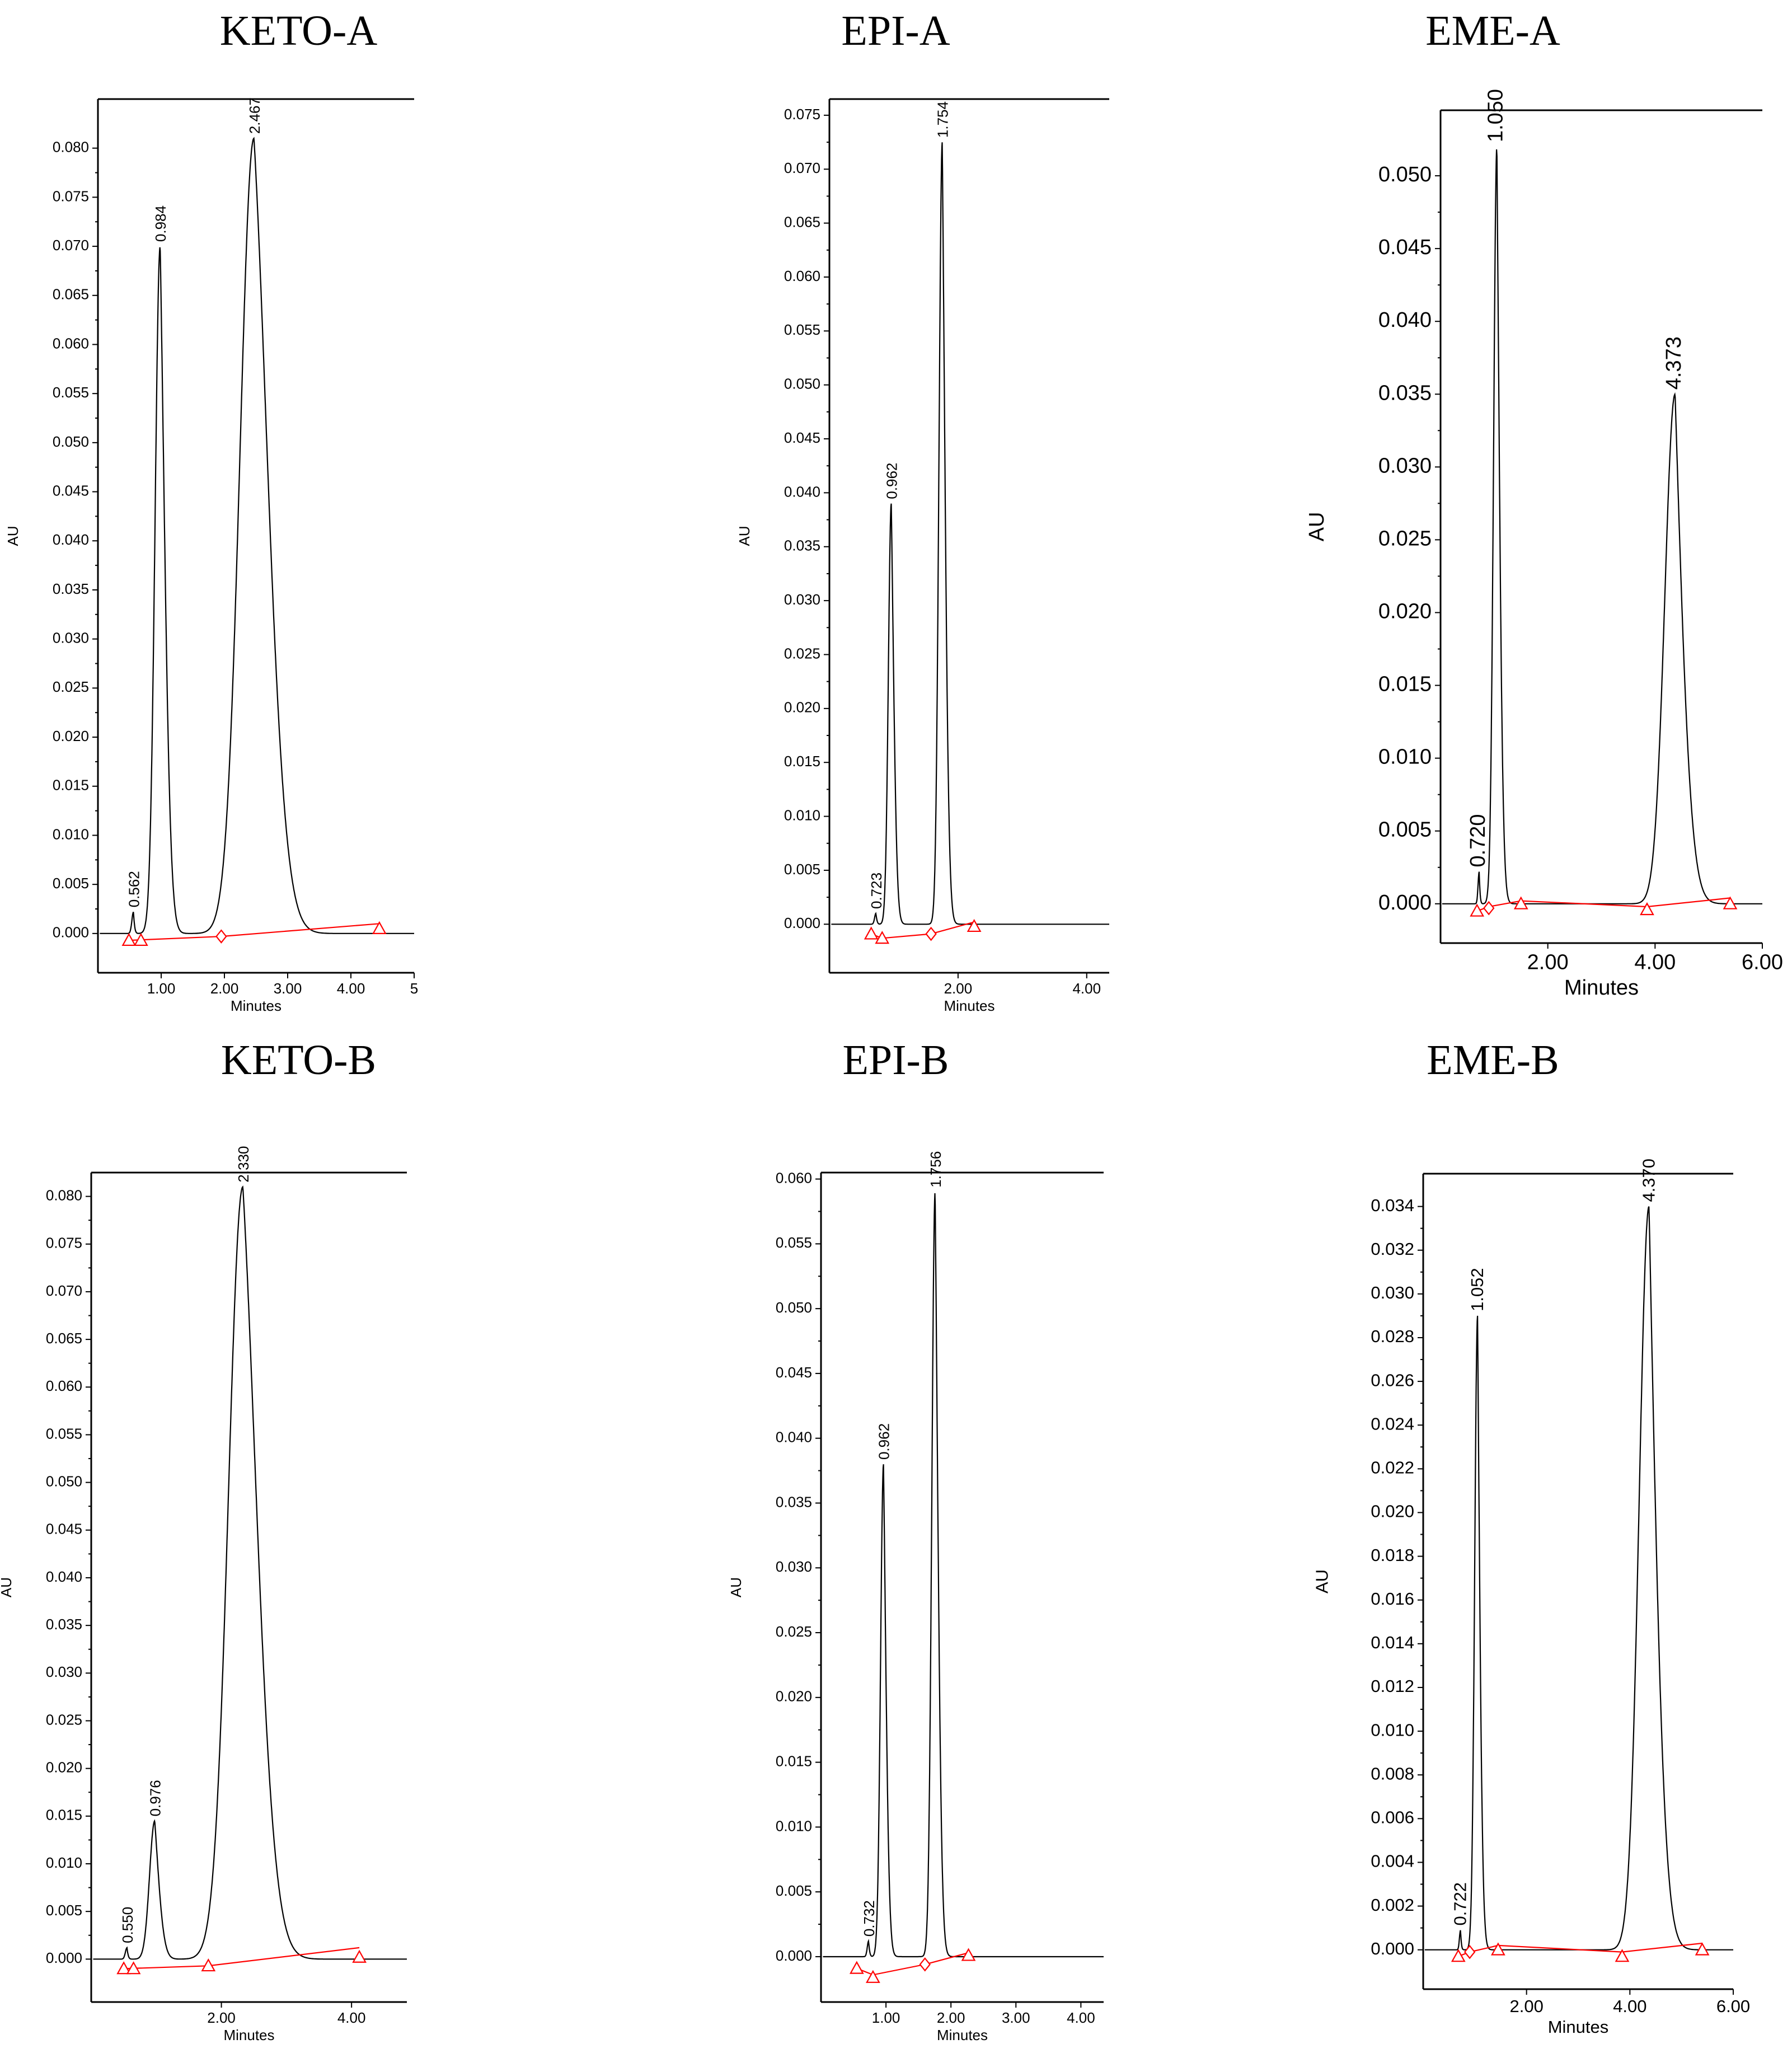  What do you see at coordinates (1460, 1904) in the screenshot?
I see `peak-label: 0.722` at bounding box center [1460, 1904].